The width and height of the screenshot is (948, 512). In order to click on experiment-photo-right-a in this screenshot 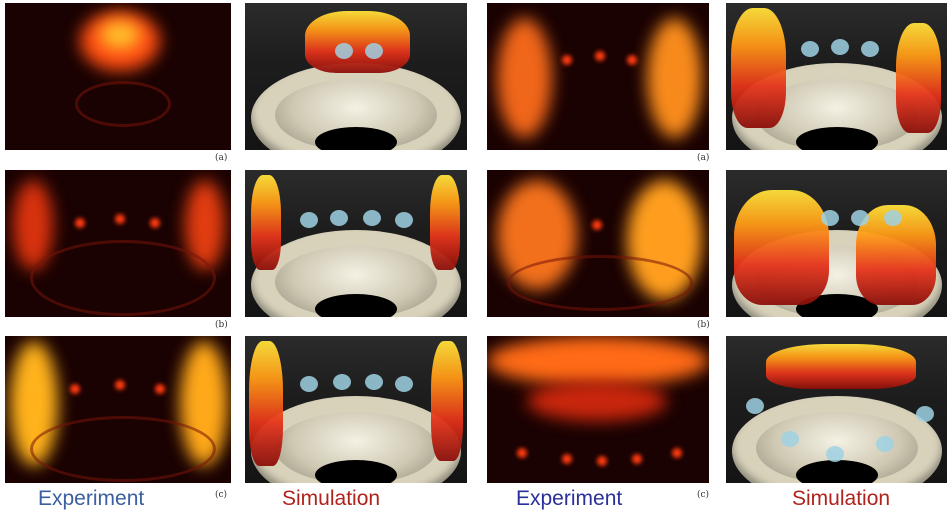, I will do `click(598, 76)`.